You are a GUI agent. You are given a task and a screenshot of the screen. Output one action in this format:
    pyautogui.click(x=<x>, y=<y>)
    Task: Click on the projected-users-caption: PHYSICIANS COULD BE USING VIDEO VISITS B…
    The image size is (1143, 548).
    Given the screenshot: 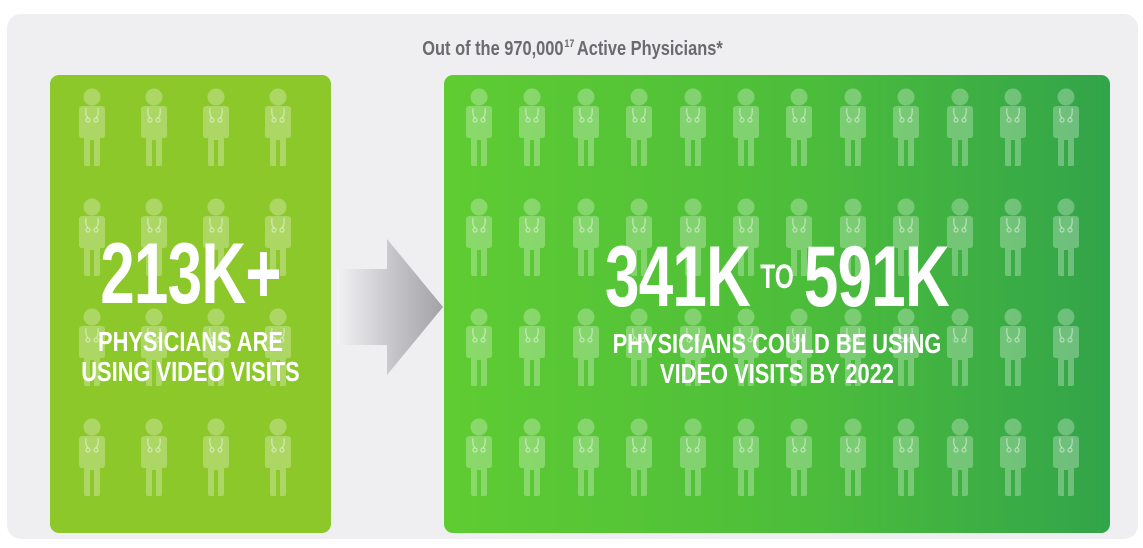 What is the action you would take?
    pyautogui.click(x=776, y=359)
    